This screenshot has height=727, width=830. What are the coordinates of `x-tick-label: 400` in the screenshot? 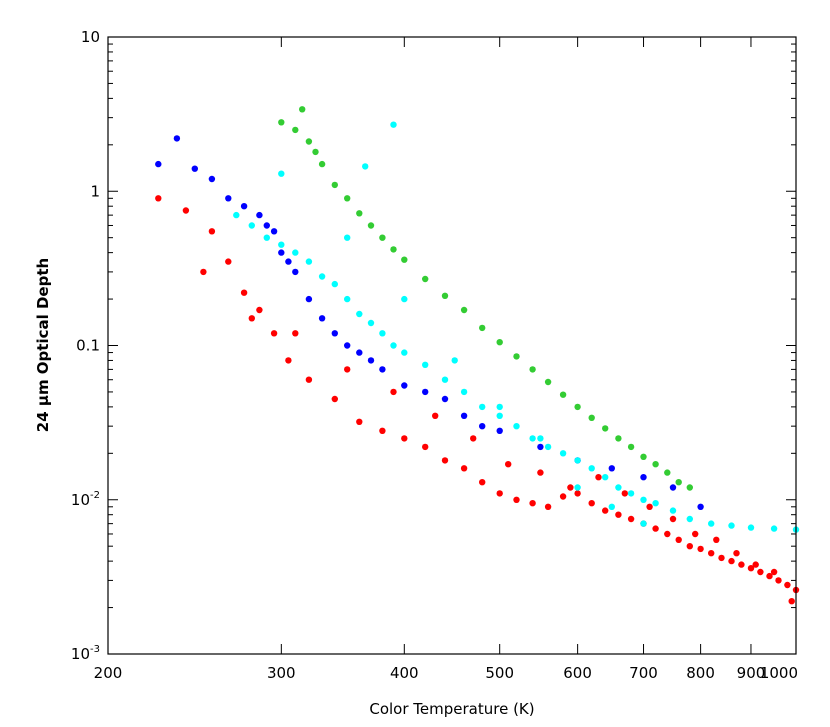 It's located at (404, 673).